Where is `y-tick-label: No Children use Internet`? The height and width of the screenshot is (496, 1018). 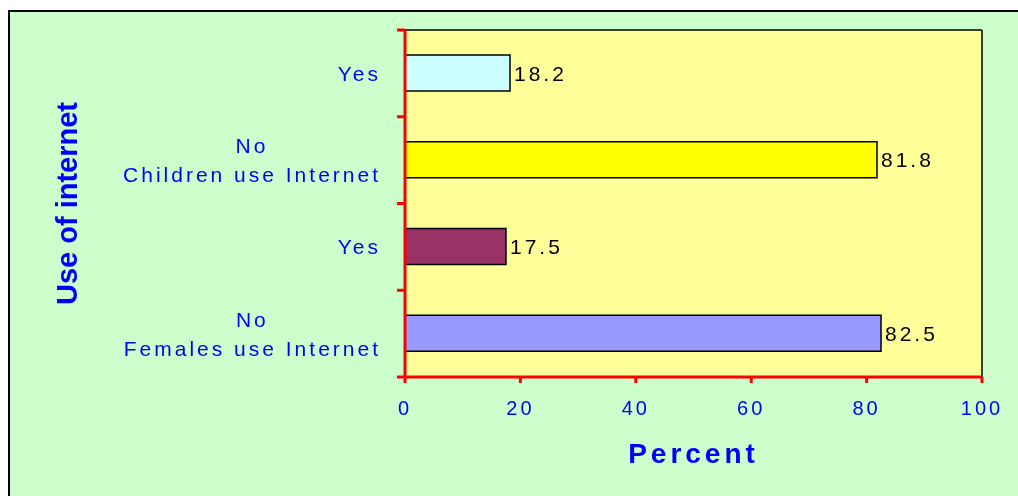
y-tick-label: No Children use Internet is located at coordinates (252, 160).